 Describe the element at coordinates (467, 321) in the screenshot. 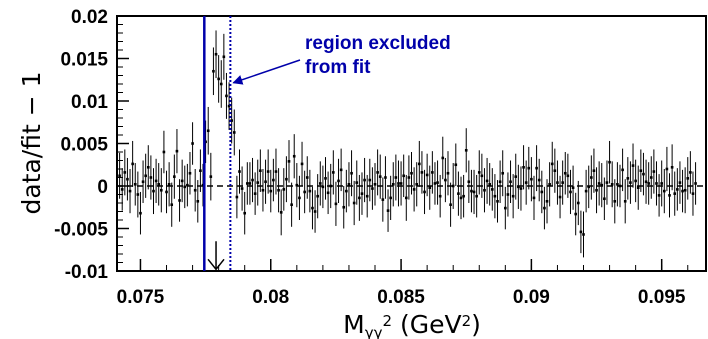

I see `x-axis-label-part: 2` at that location.